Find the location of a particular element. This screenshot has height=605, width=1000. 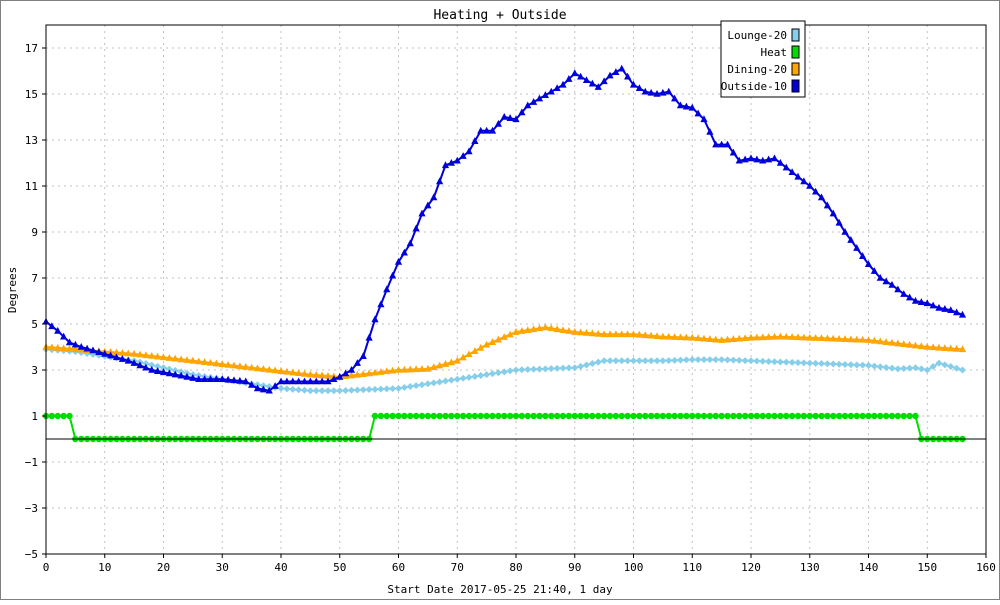

y-tick-label: 17 is located at coordinates (31, 48).